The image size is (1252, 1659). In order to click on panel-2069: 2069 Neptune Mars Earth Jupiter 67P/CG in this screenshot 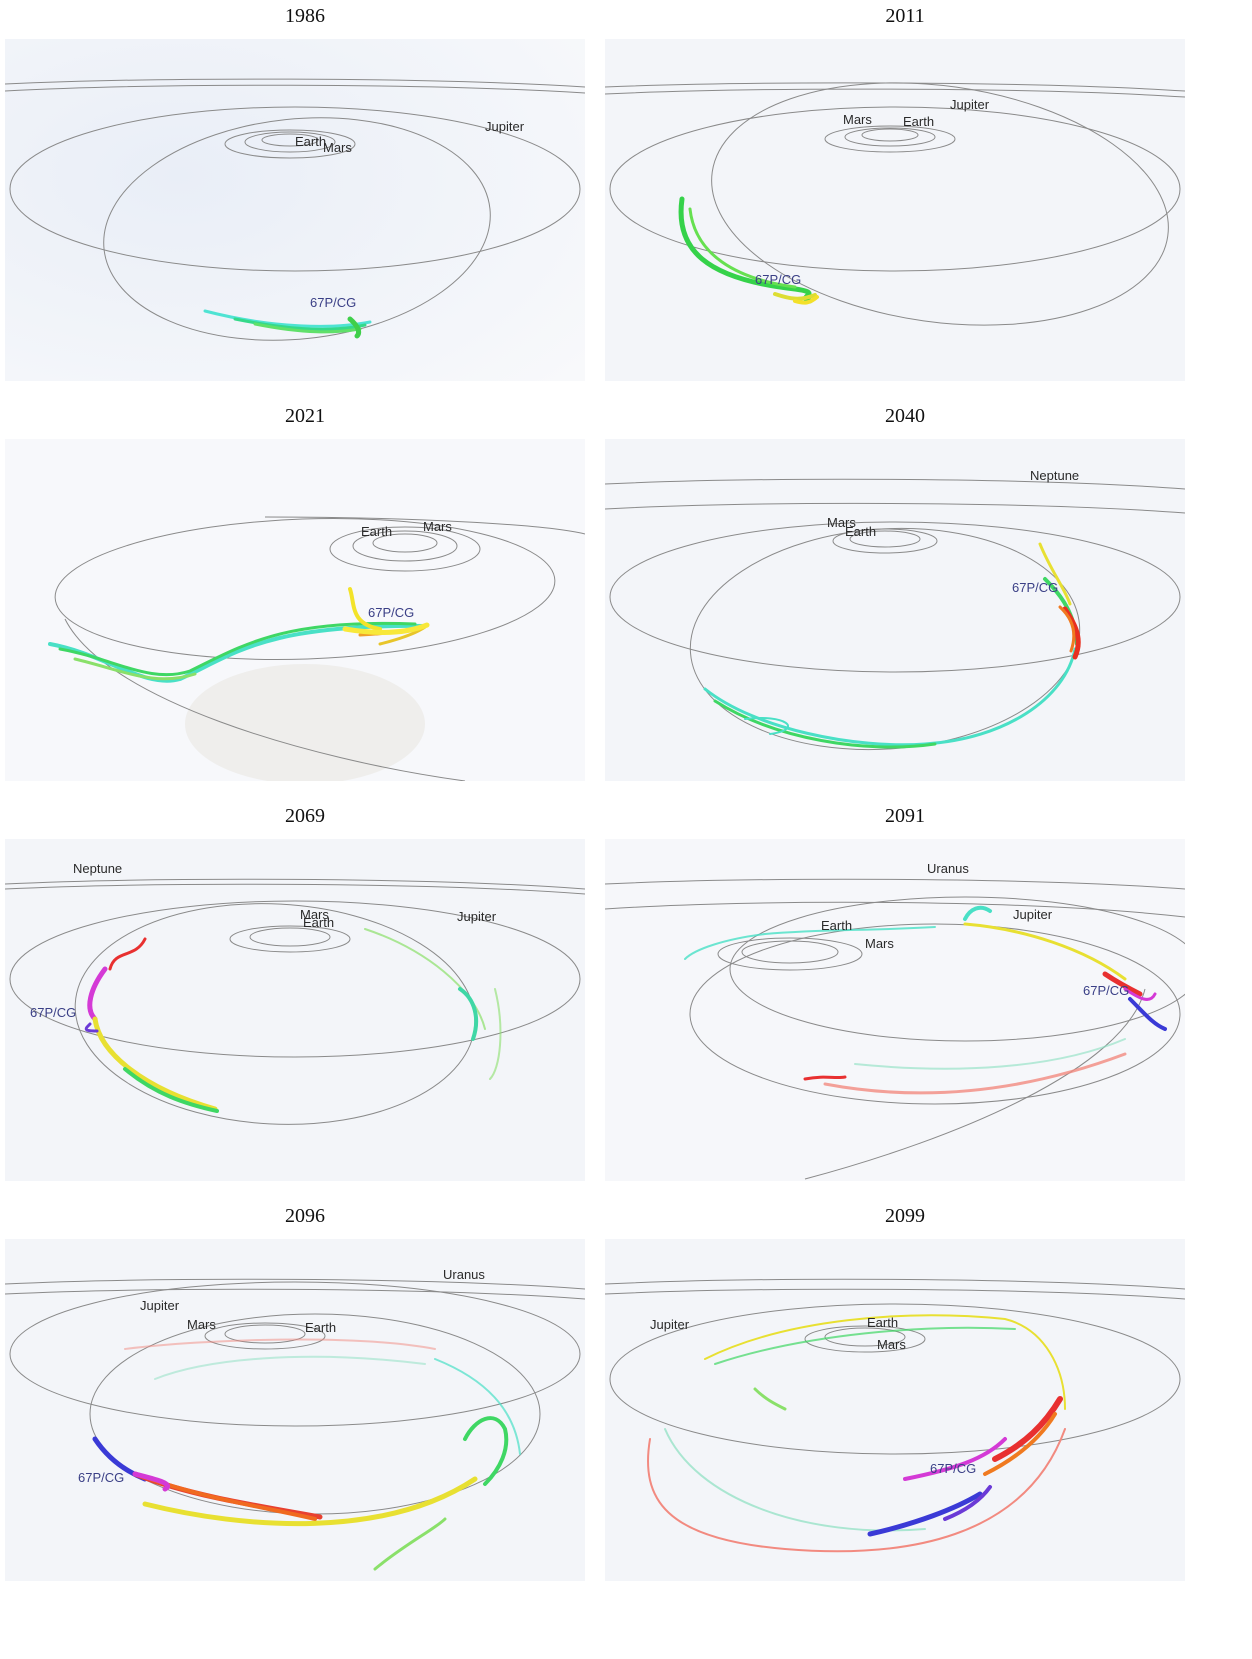, I will do `click(305, 1014)`.